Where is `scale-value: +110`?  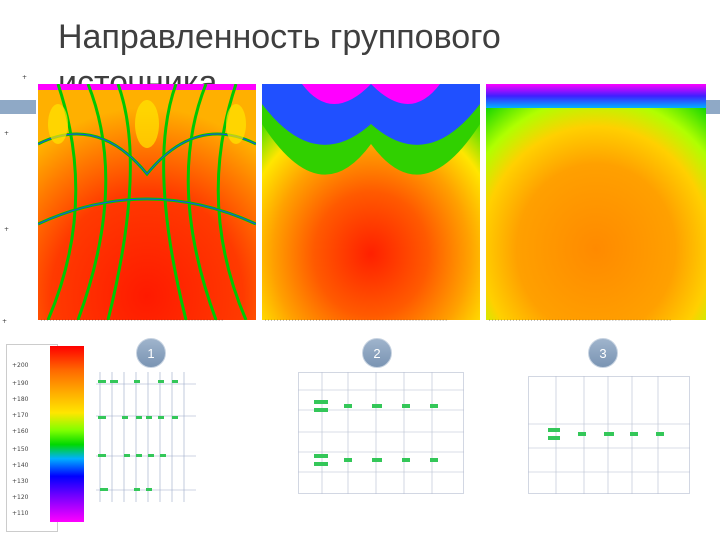
scale-value: +110 is located at coordinates (20, 513).